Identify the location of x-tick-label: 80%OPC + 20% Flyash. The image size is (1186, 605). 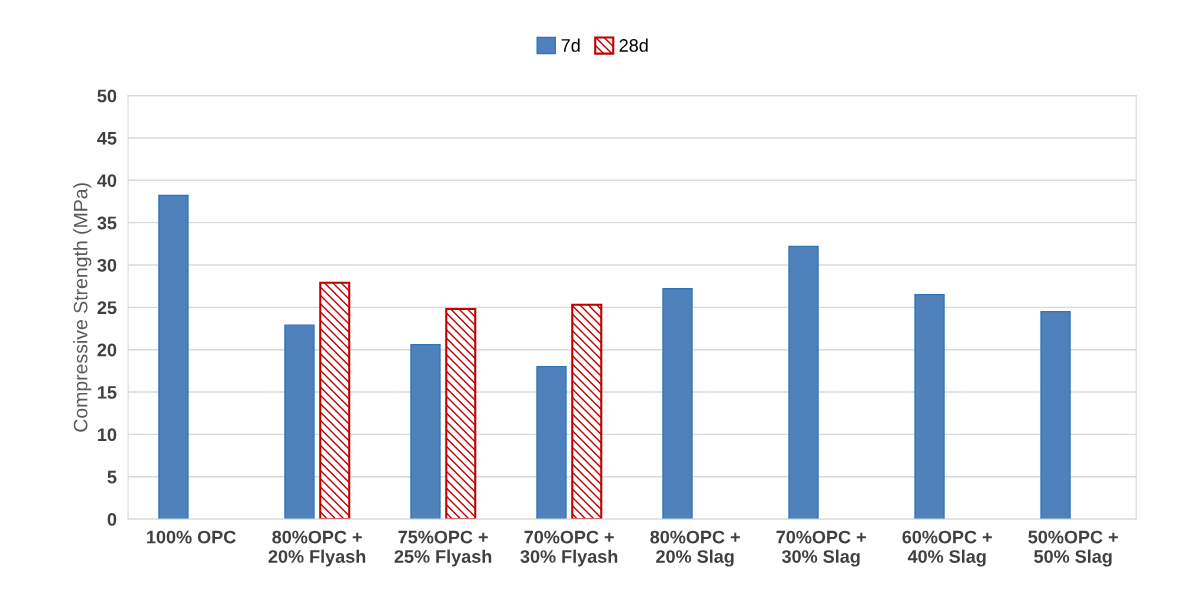
(317, 548).